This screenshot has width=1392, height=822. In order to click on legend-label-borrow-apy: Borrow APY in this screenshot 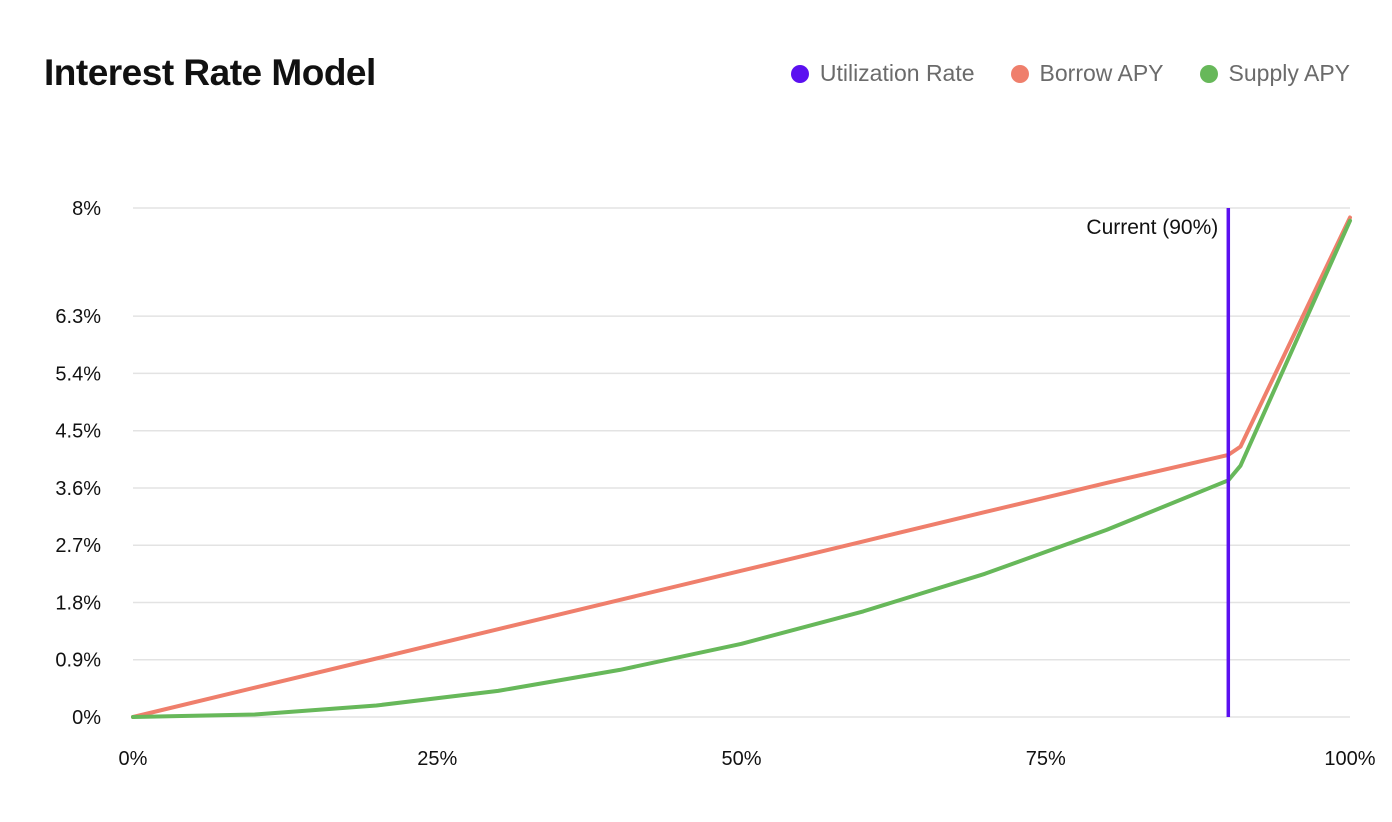, I will do `click(1101, 73)`.